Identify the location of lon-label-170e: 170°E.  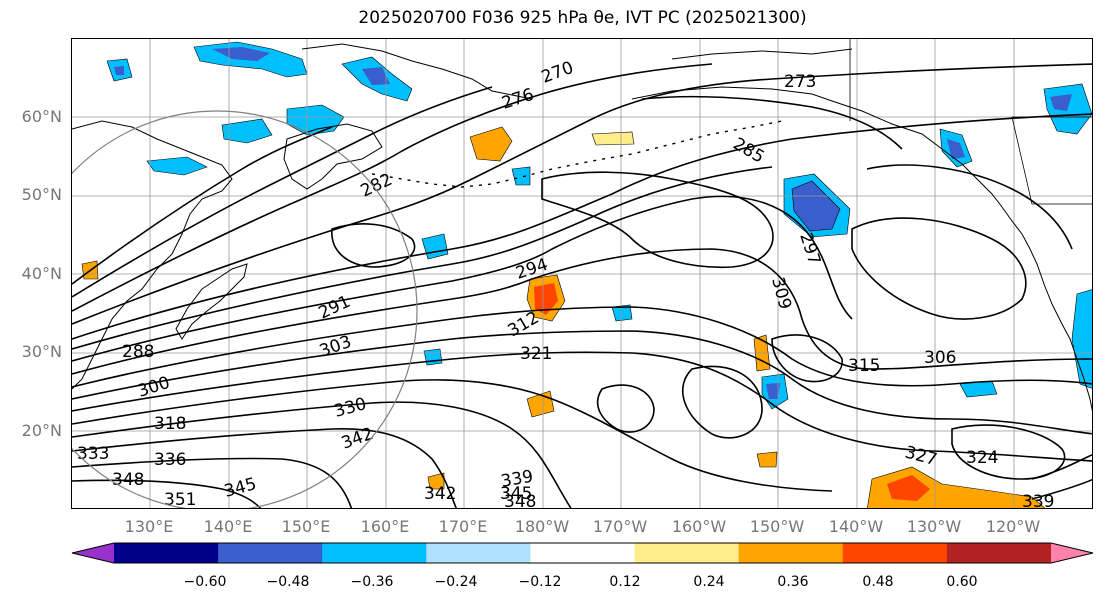
(463, 526).